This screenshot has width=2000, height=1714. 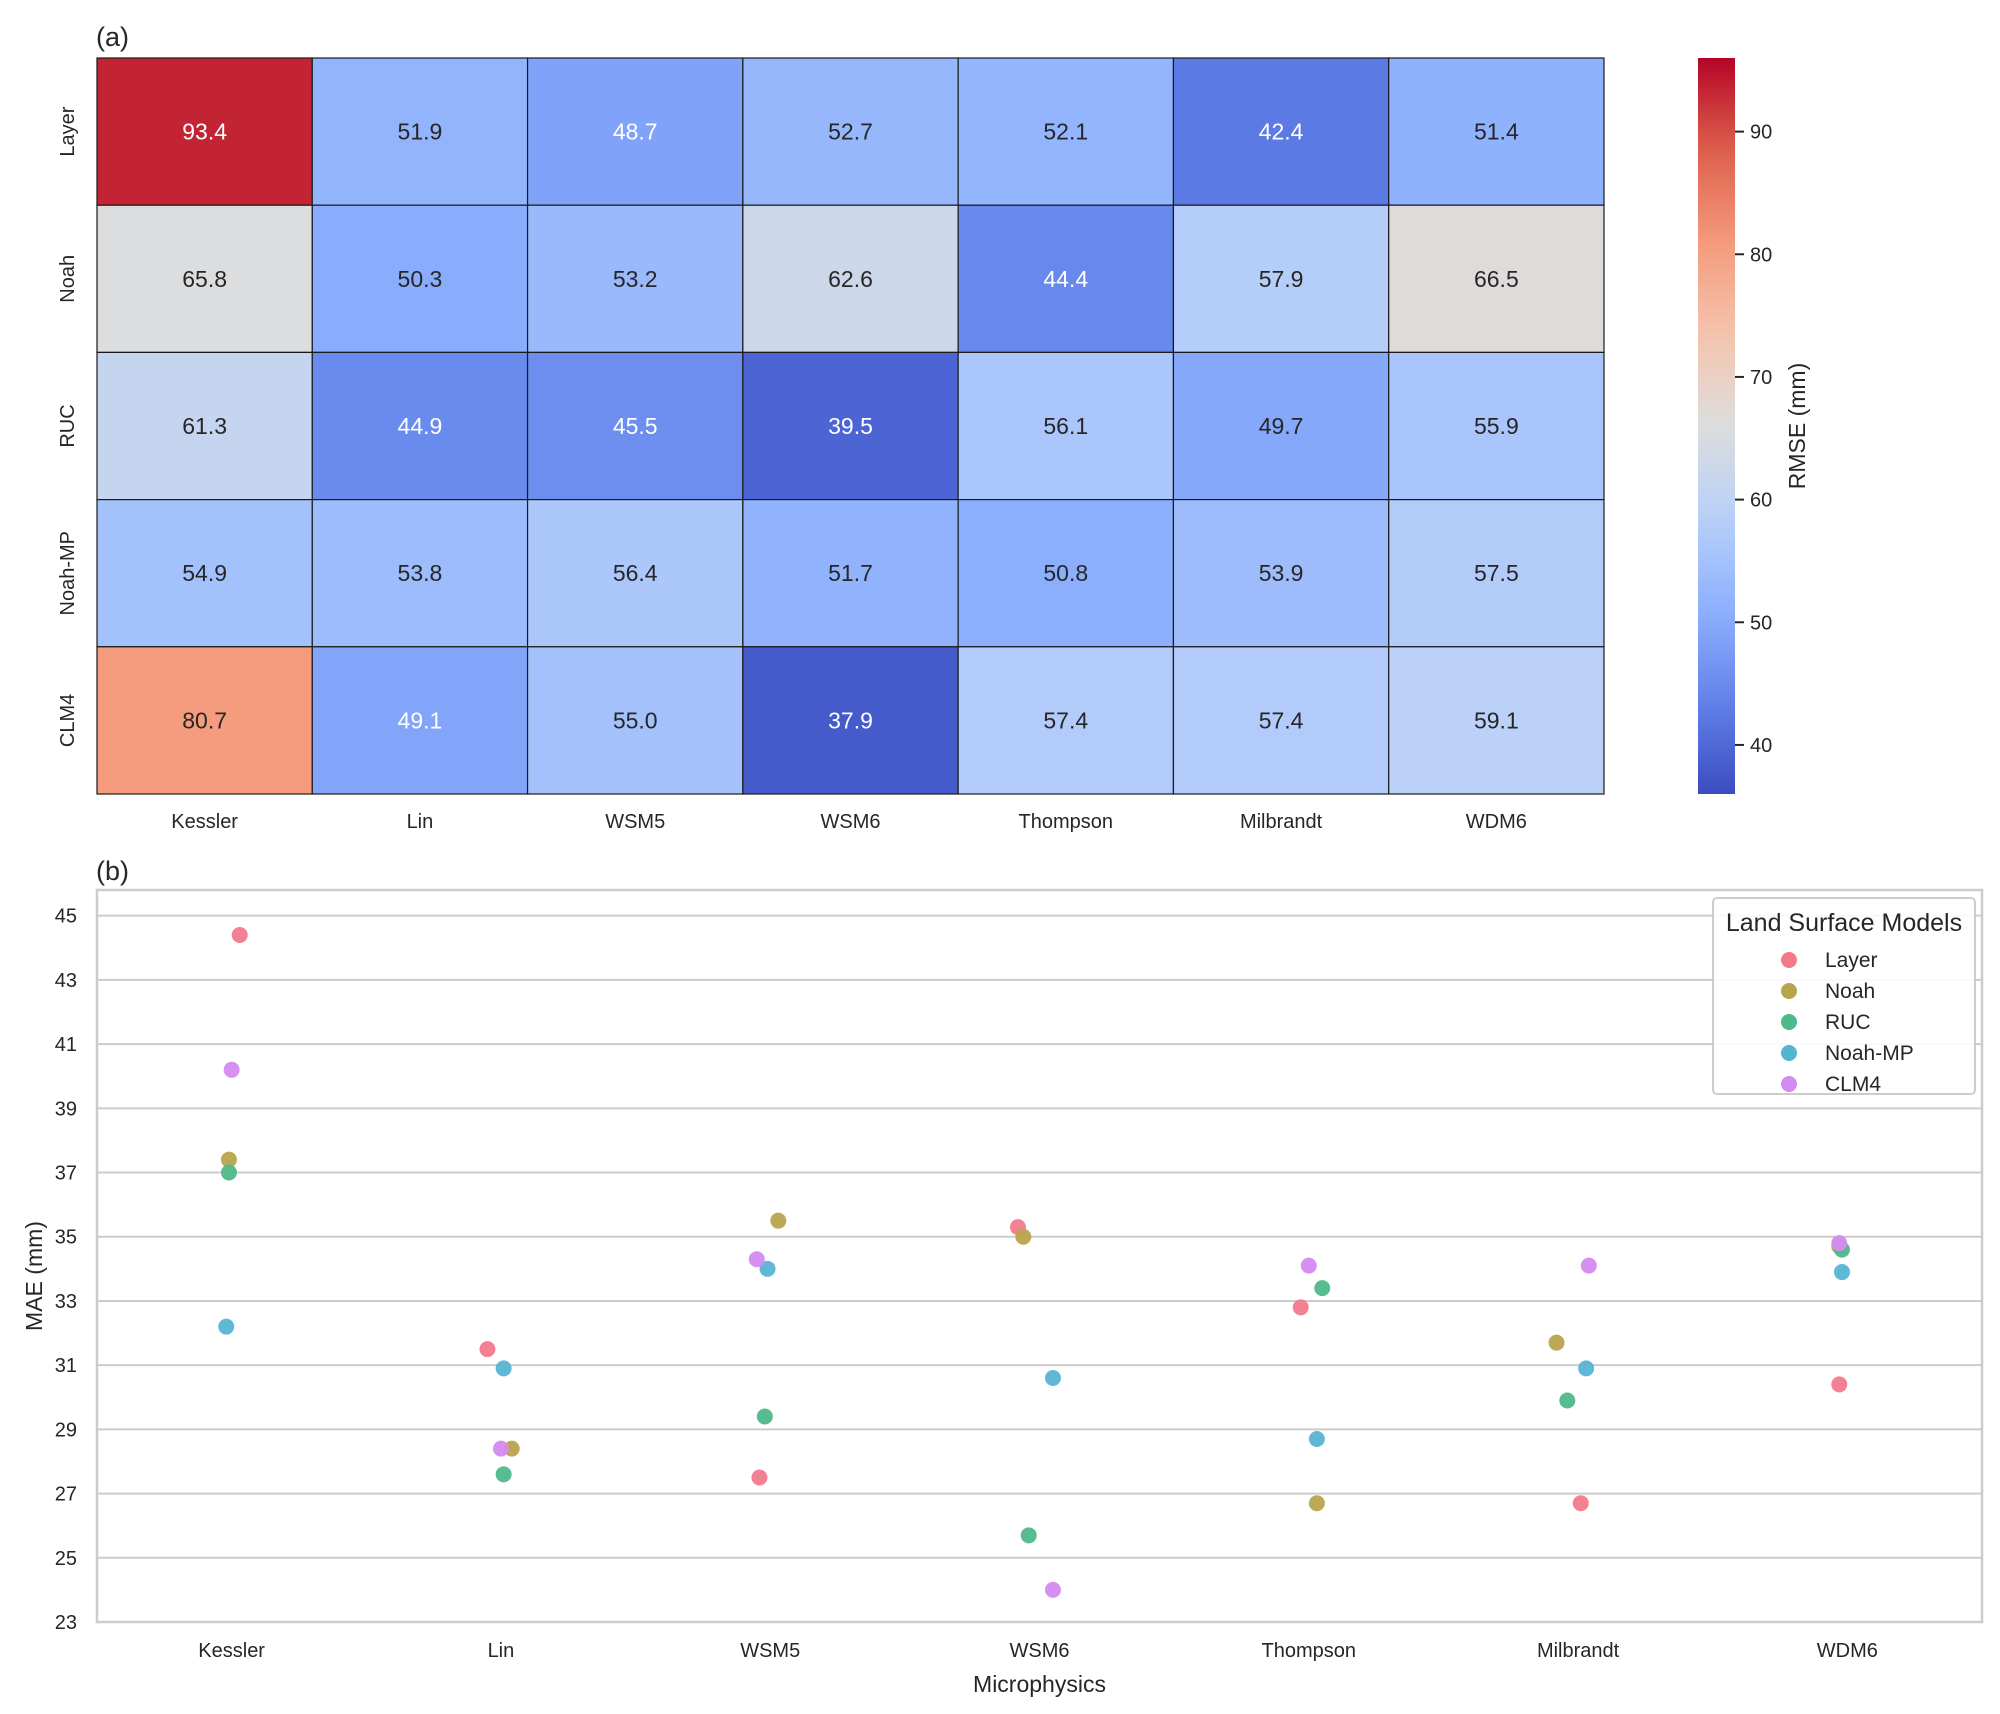 I want to click on heatmap-y-tick-label: CLM4, so click(x=68, y=720).